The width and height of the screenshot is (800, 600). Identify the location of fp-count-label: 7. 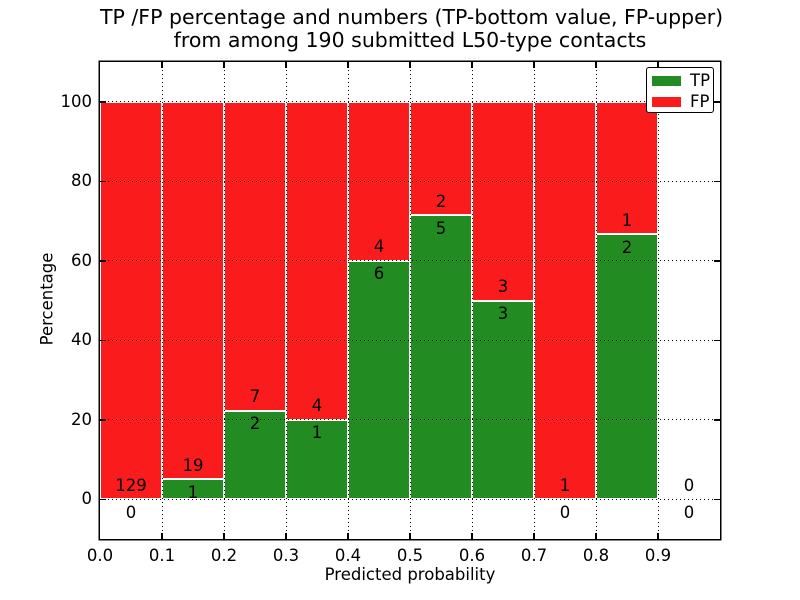
(255, 397).